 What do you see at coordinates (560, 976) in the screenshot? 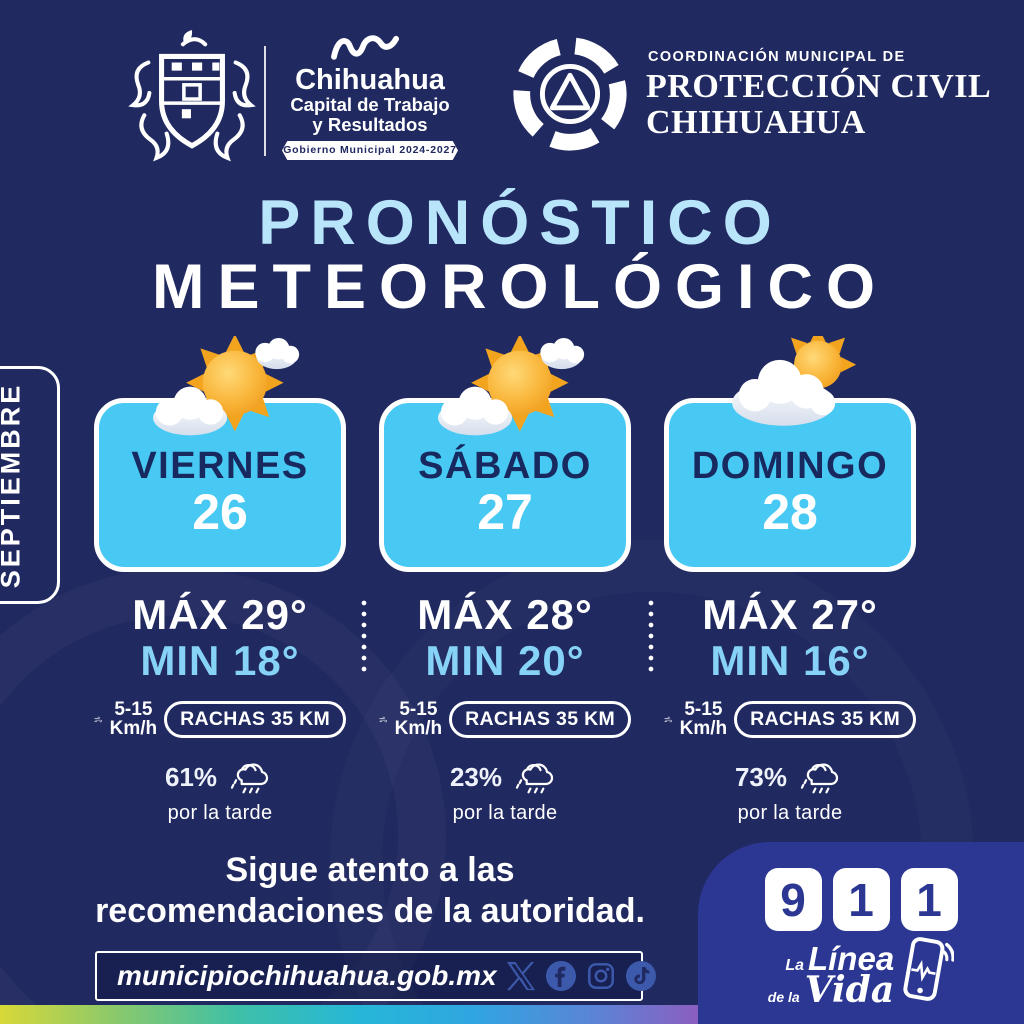
I see `facebook-icon` at bounding box center [560, 976].